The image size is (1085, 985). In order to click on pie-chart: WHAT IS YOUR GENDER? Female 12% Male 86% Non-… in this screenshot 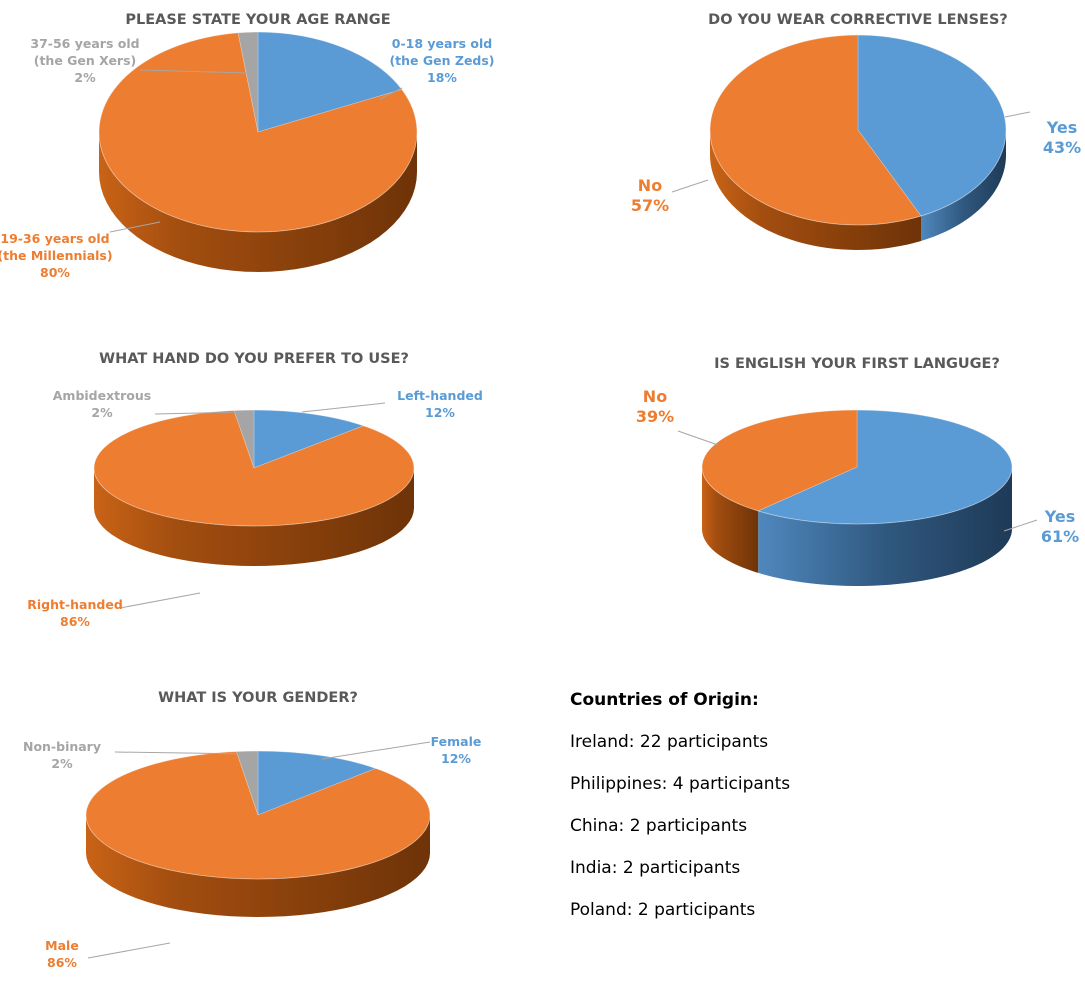, I will do `click(252, 830)`.